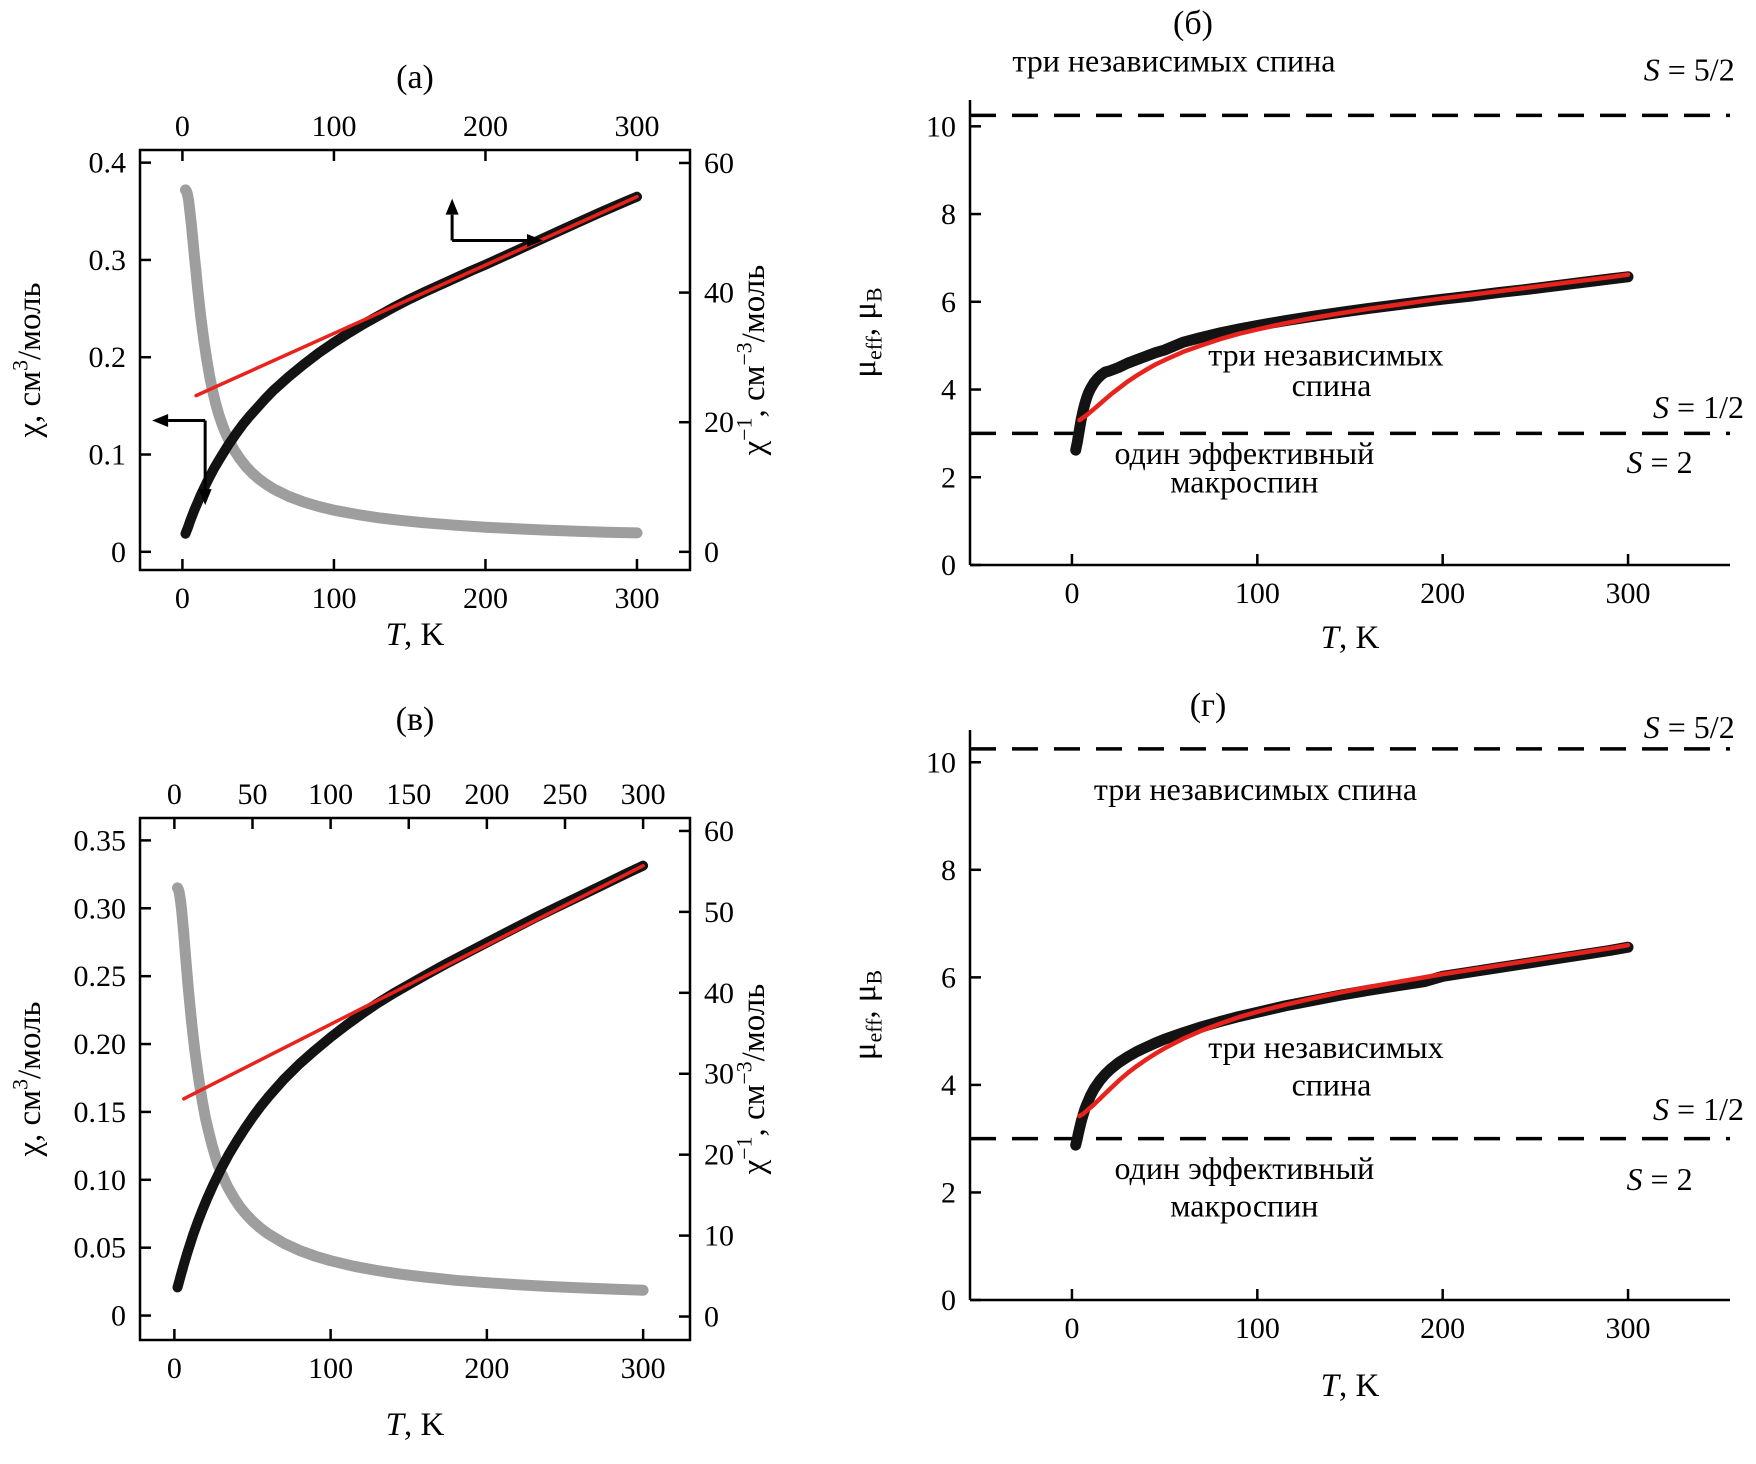  I want to click on y-tick-label: 0.4, so click(108, 163).